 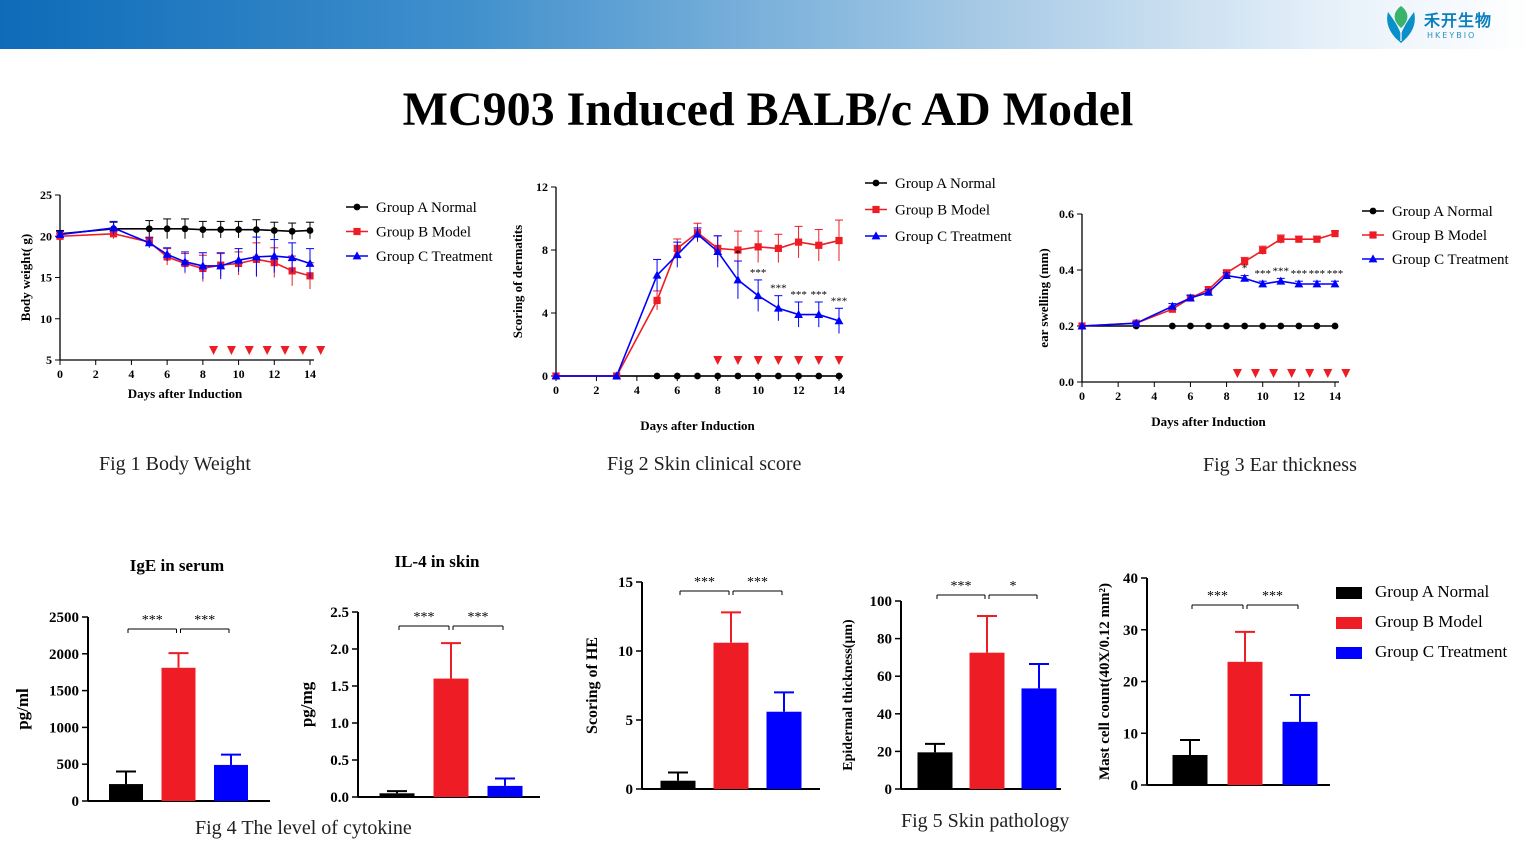 I want to click on x-tick-label: 0, so click(x=60, y=374).